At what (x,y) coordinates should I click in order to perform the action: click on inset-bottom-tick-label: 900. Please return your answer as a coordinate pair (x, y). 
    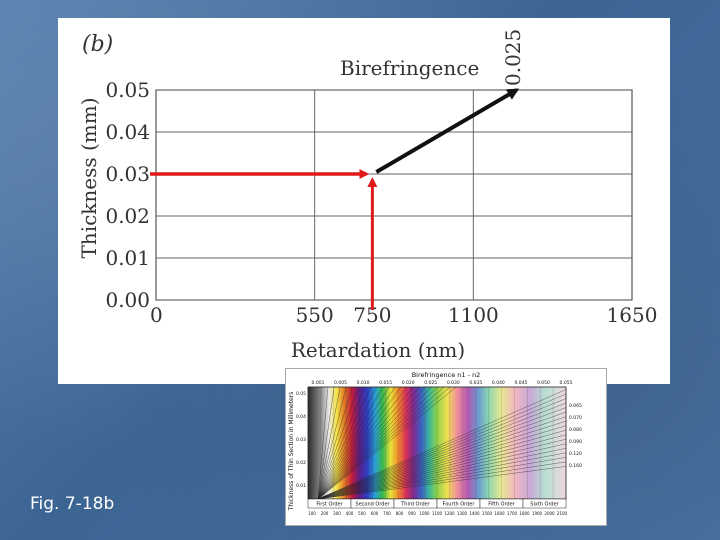
    Looking at the image, I should click on (412, 513).